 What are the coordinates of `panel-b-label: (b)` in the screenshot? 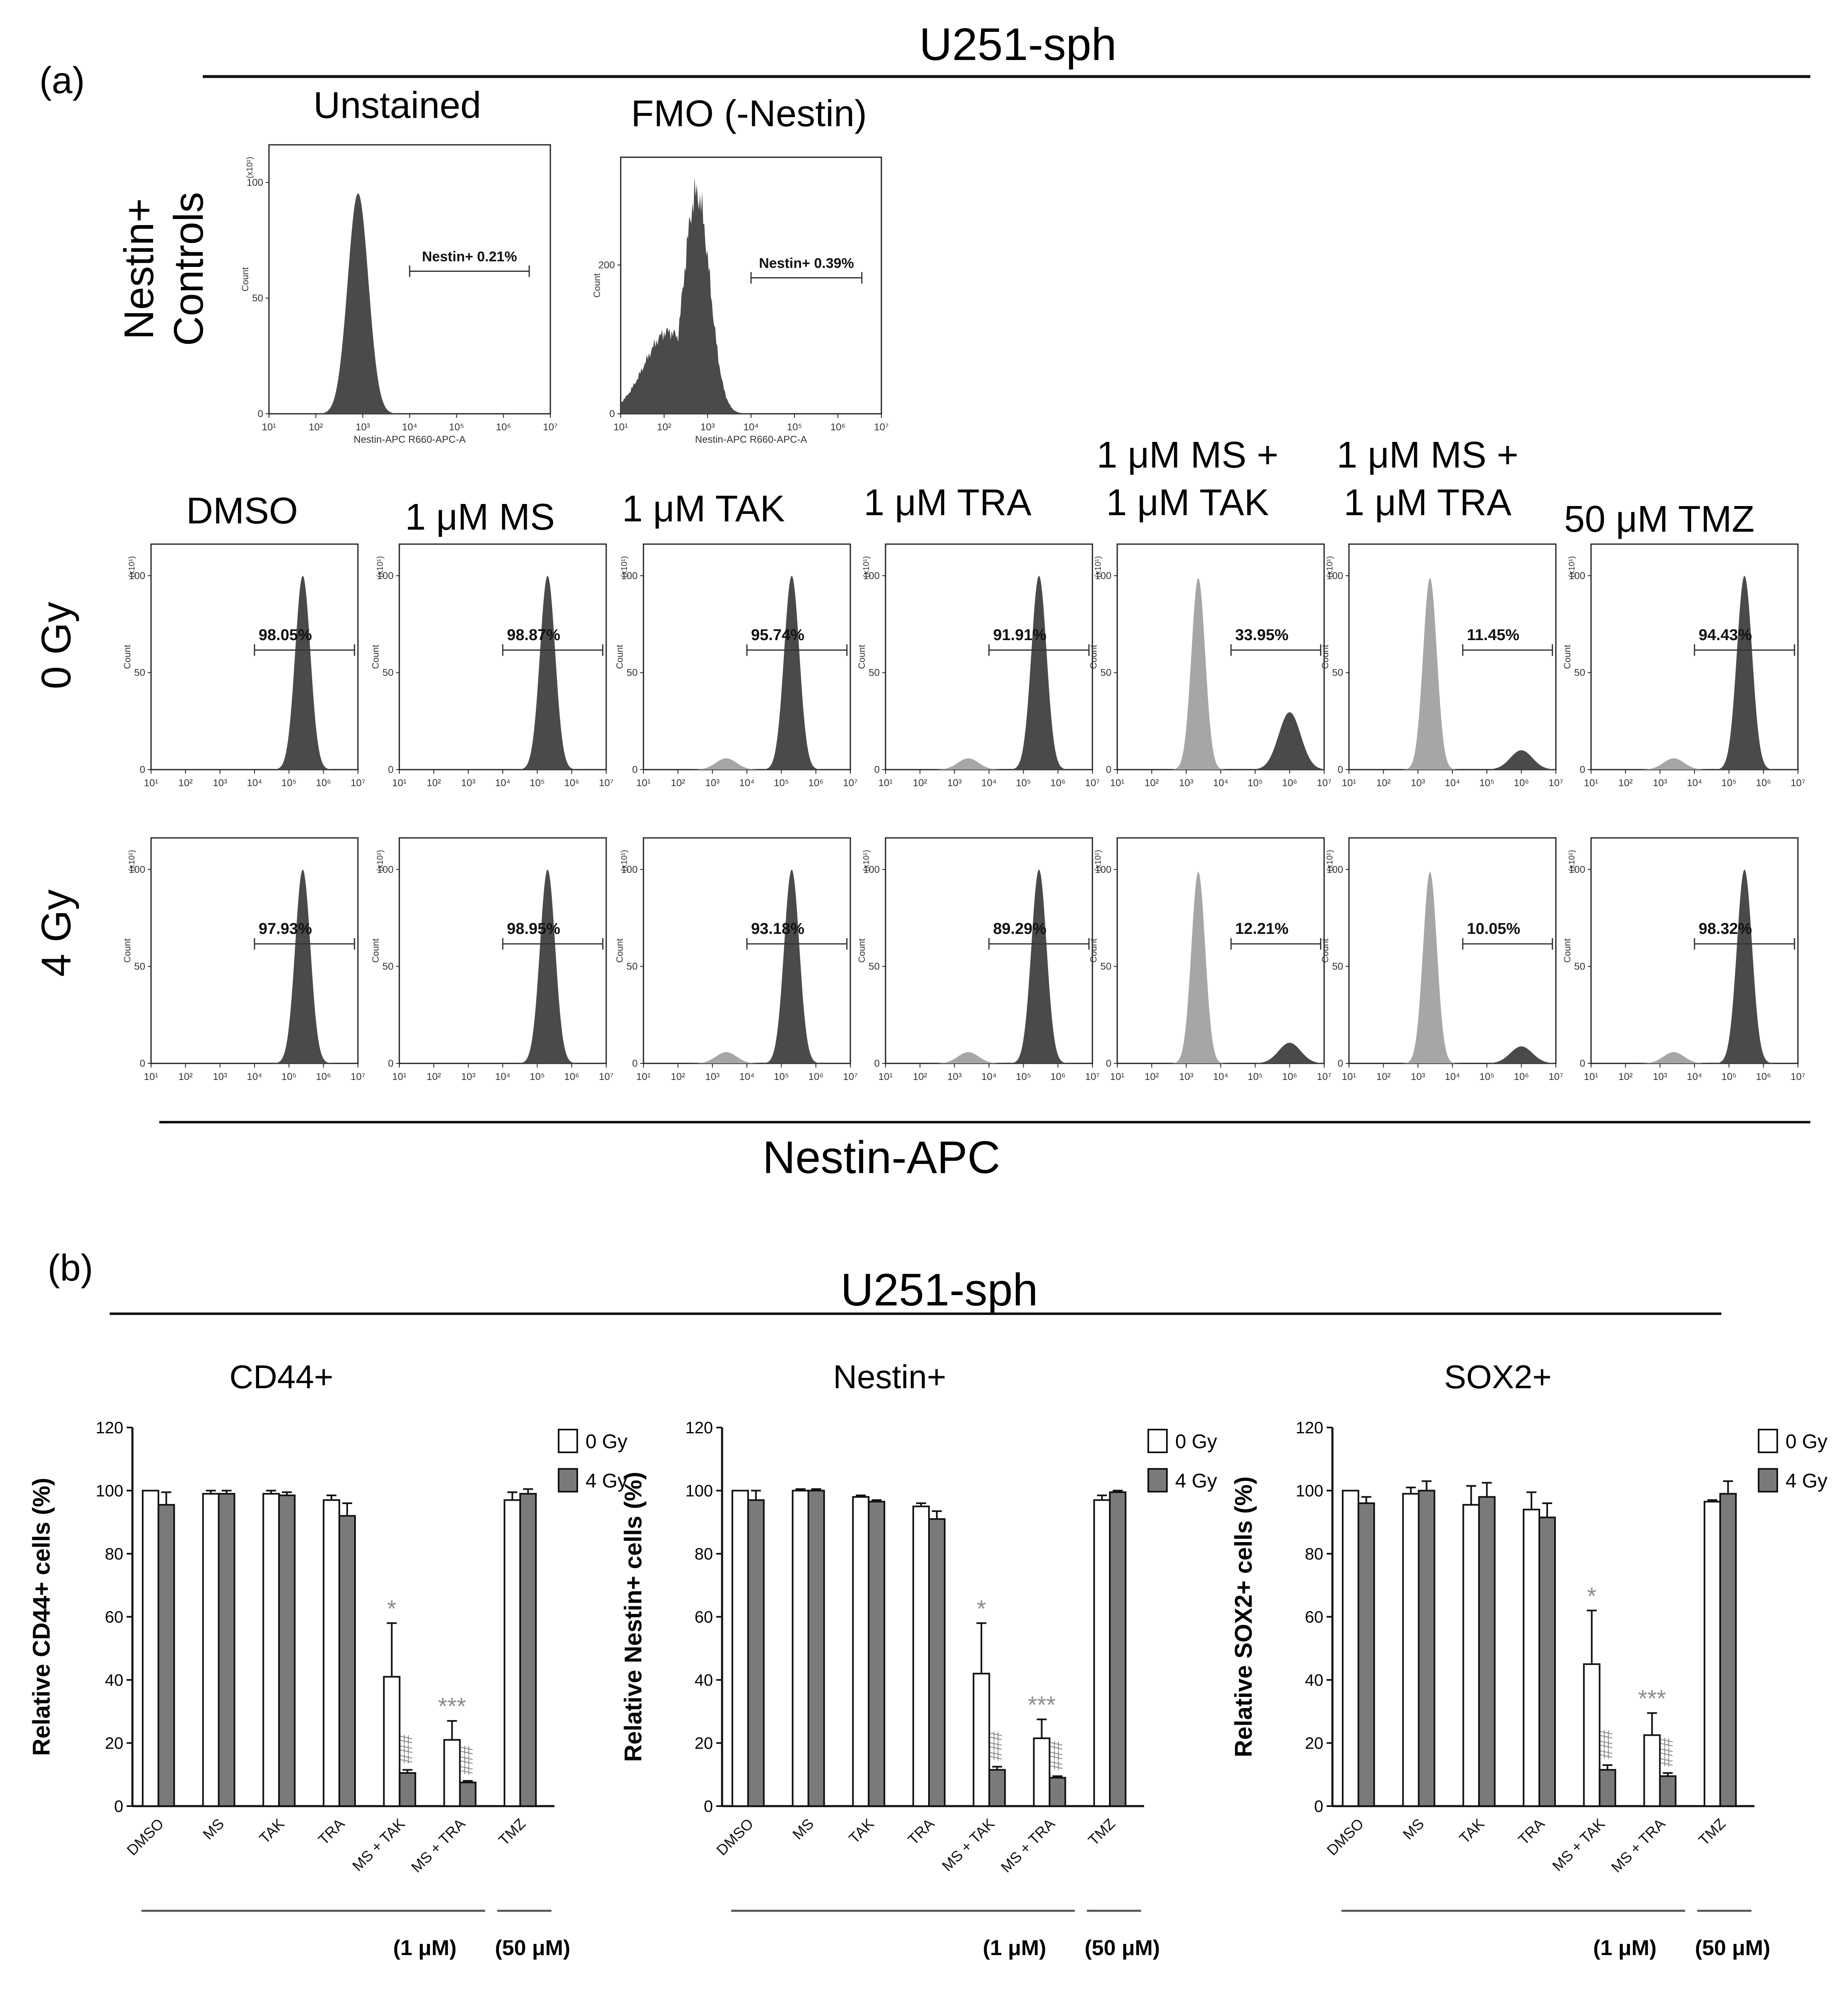 It's located at (70, 1268).